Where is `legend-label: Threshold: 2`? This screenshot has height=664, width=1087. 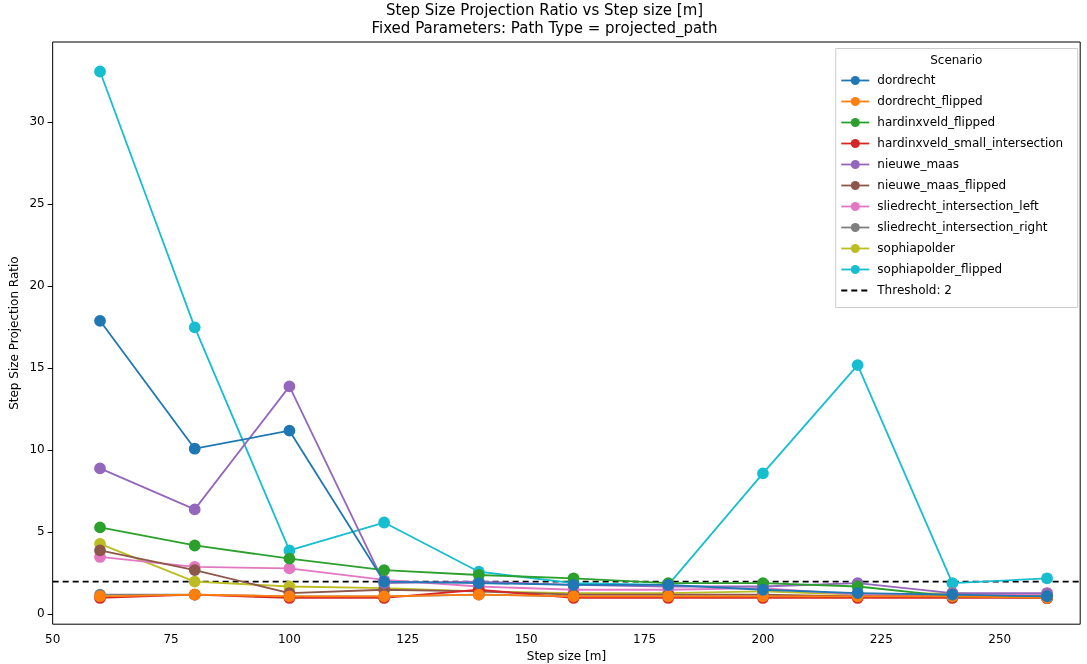 legend-label: Threshold: 2 is located at coordinates (914, 289).